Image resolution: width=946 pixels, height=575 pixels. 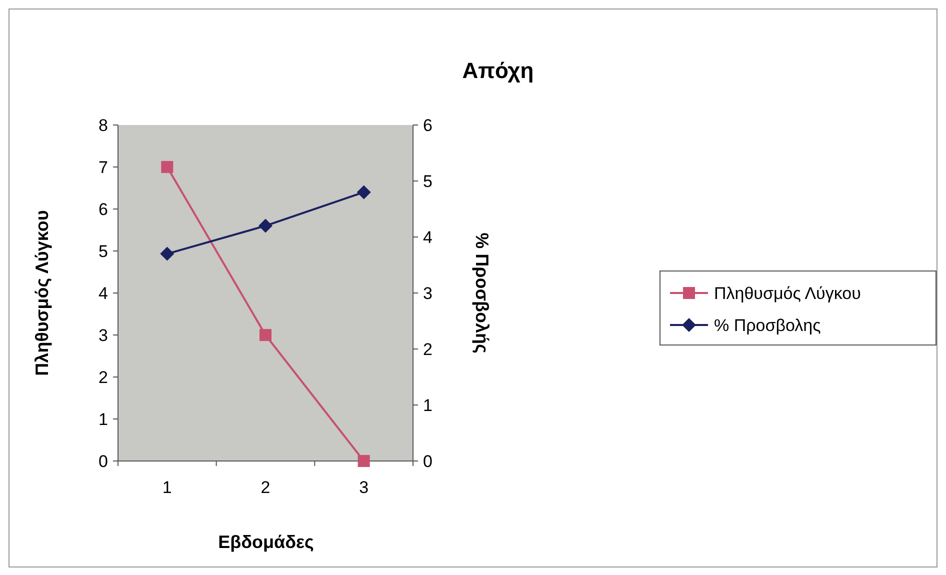 What do you see at coordinates (103, 293) in the screenshot?
I see `y-tick-label: 4` at bounding box center [103, 293].